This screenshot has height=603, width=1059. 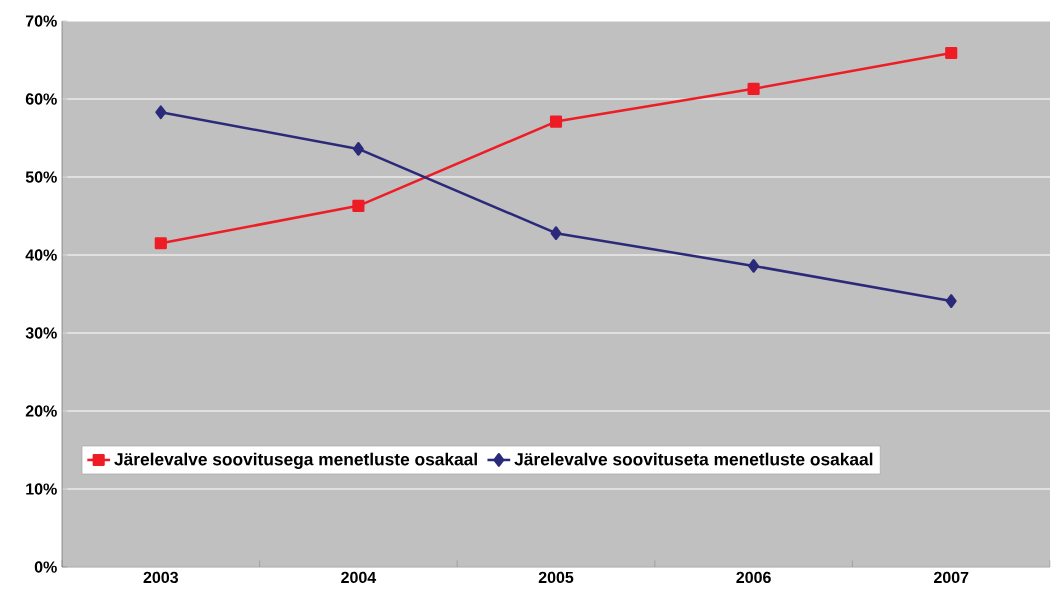 I want to click on x-tick-label: 2005, so click(x=556, y=577).